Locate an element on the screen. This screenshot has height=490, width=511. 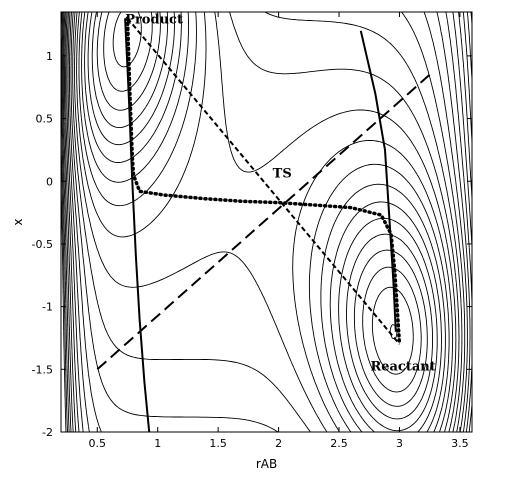
x-tick-label: 2.5 is located at coordinates (339, 443).